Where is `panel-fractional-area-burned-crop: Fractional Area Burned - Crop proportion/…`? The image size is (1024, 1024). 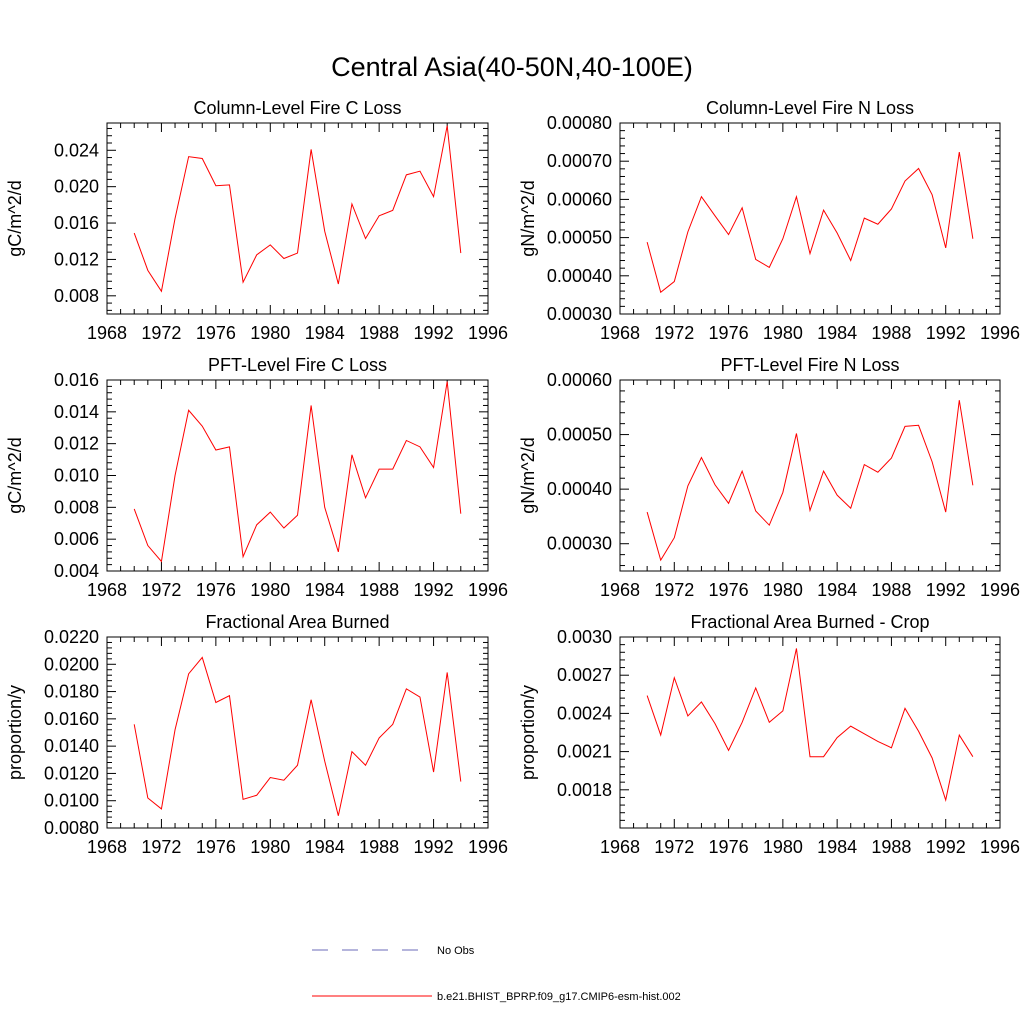
panel-fractional-area-burned-crop: Fractional Area Burned - Crop proportion/… is located at coordinates (769, 734).